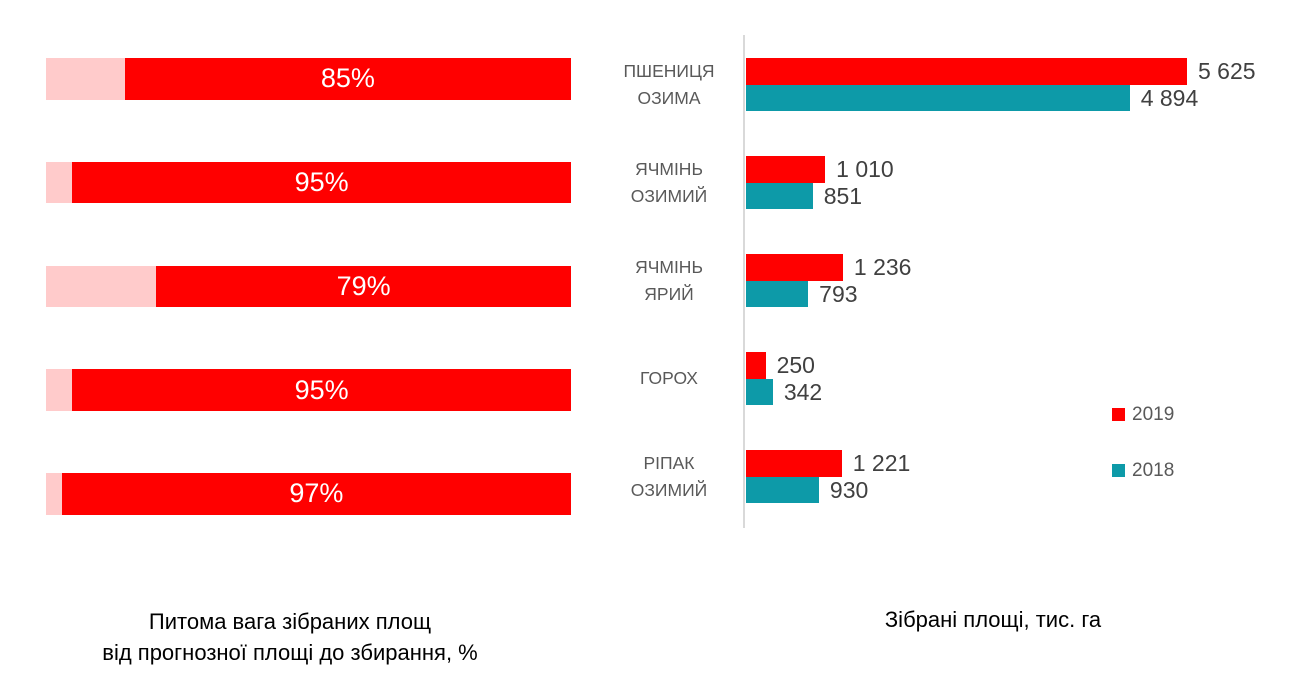 This screenshot has height=681, width=1289. Describe the element at coordinates (795, 365) in the screenshot. I see `value-label-2019: 250` at that location.